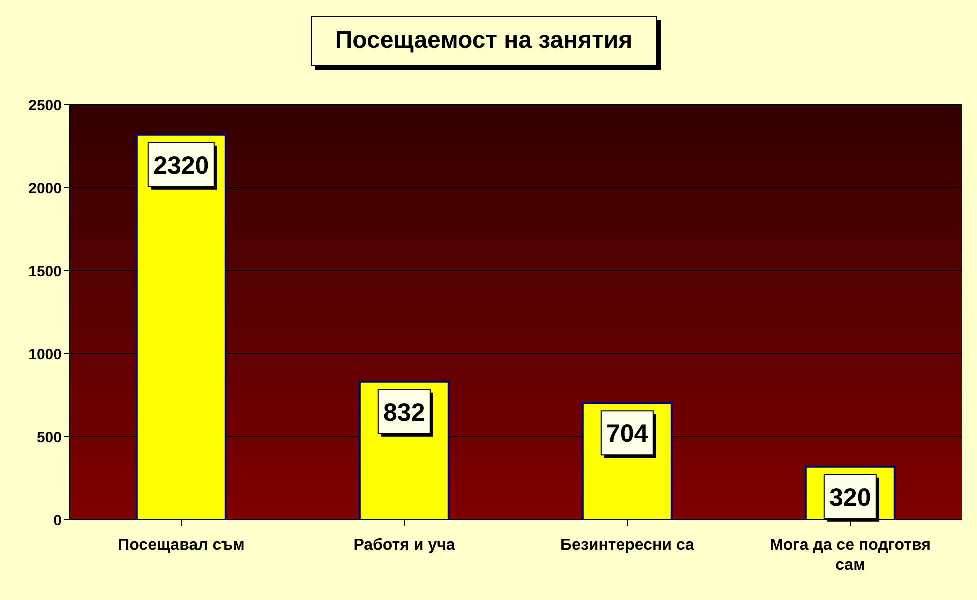 The height and width of the screenshot is (600, 977). Describe the element at coordinates (627, 434) in the screenshot. I see `data-label: 704` at that location.